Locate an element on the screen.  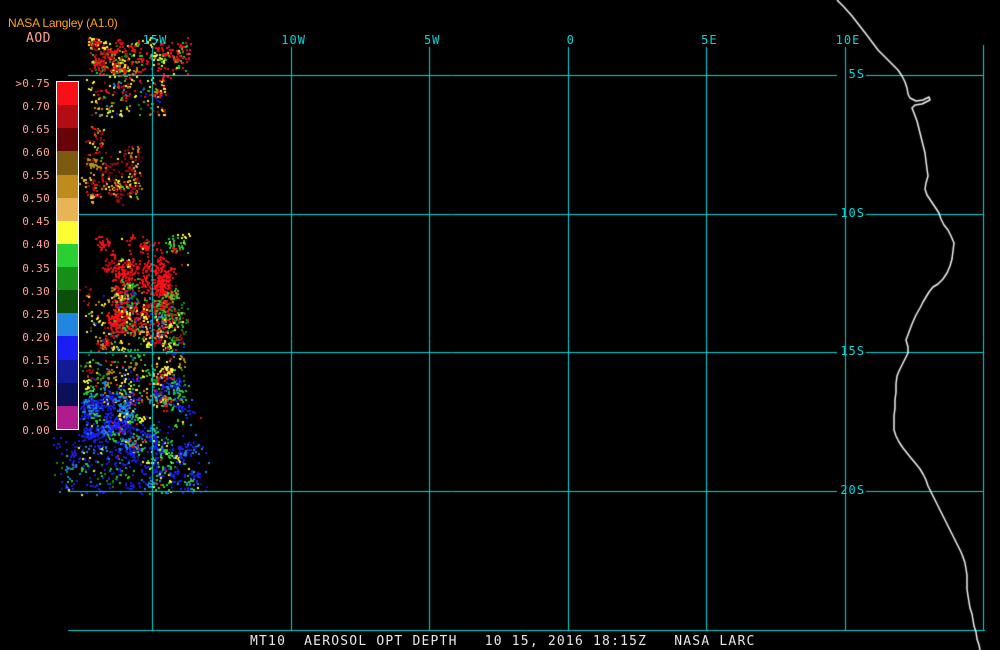
colorbar-tick-label: 0.55 is located at coordinates (36, 176).